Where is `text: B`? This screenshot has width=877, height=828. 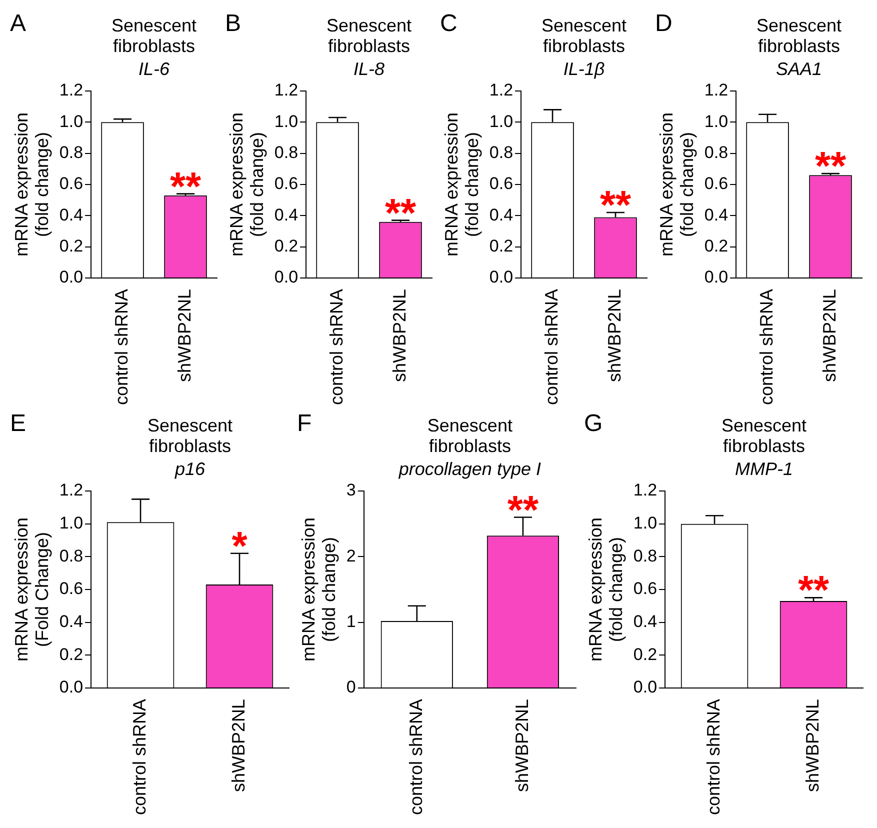 text: B is located at coordinates (233, 24).